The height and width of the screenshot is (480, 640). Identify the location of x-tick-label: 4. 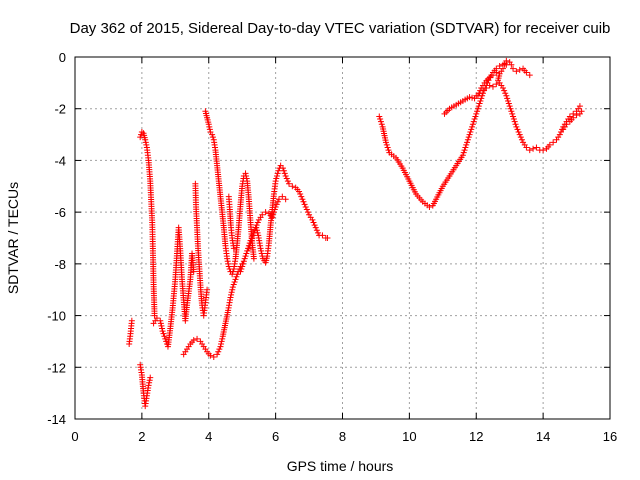
(208, 436).